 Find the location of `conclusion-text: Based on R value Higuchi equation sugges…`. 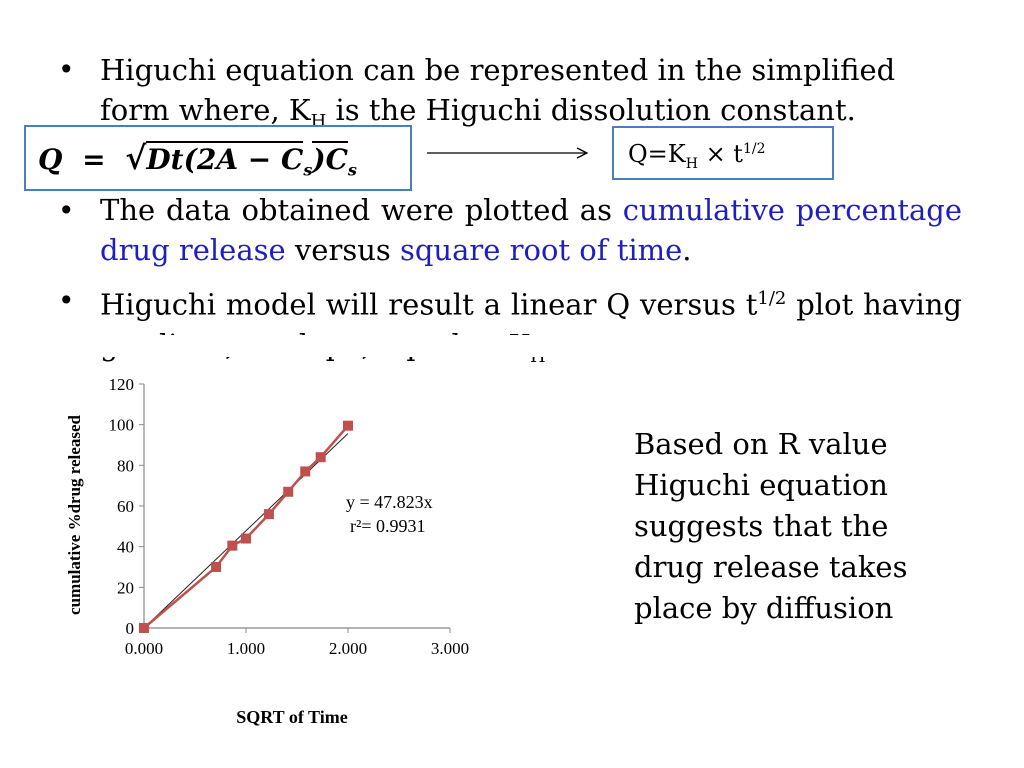

conclusion-text: Based on R value Higuchi equation sugges… is located at coordinates (799, 526).